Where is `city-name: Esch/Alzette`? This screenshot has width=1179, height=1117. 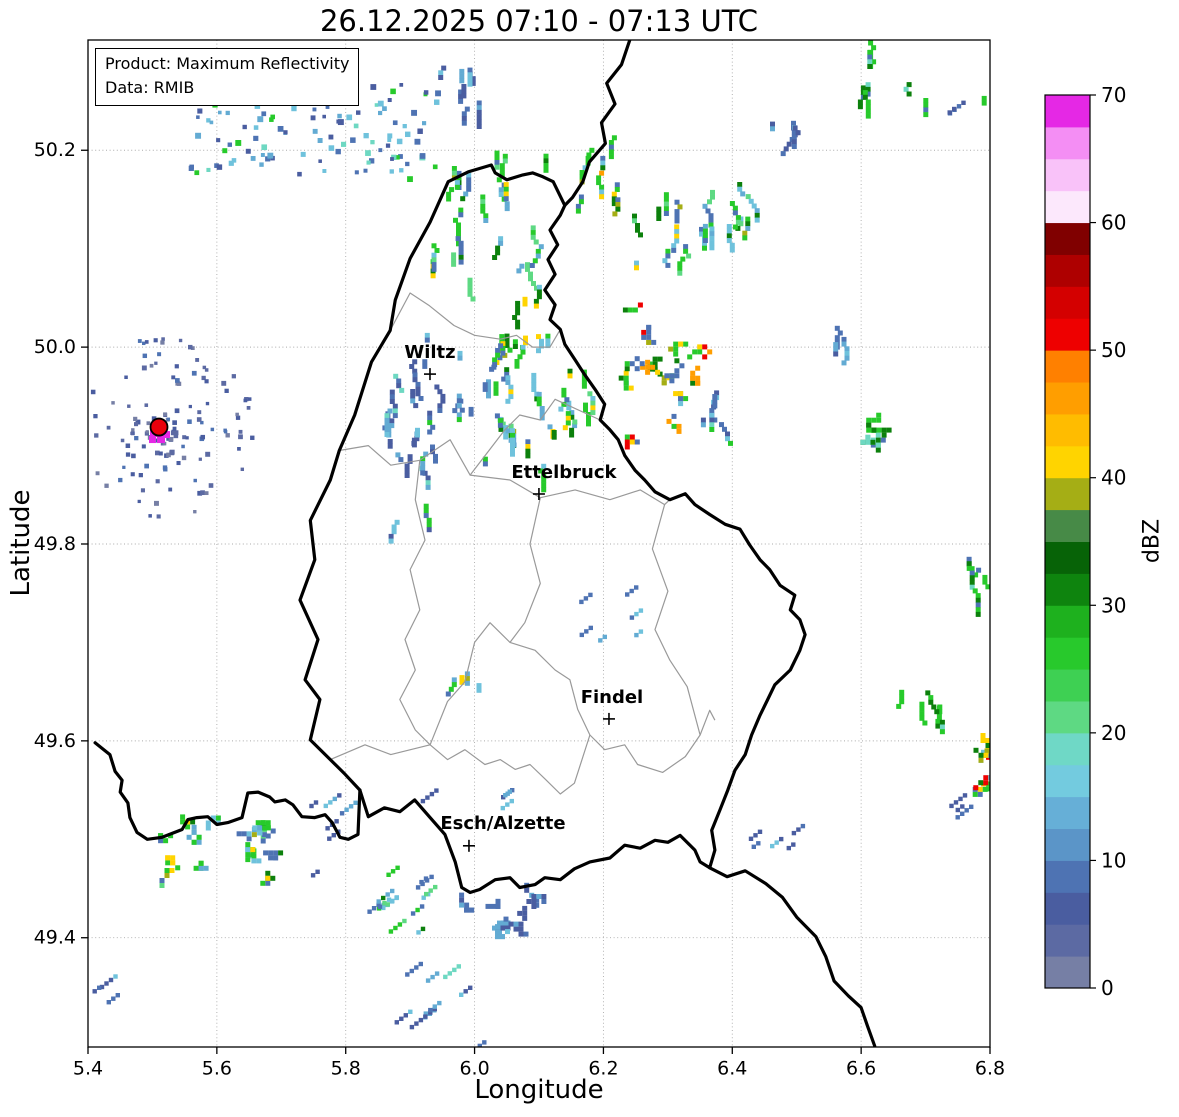 city-name: Esch/Alzette is located at coordinates (502, 823).